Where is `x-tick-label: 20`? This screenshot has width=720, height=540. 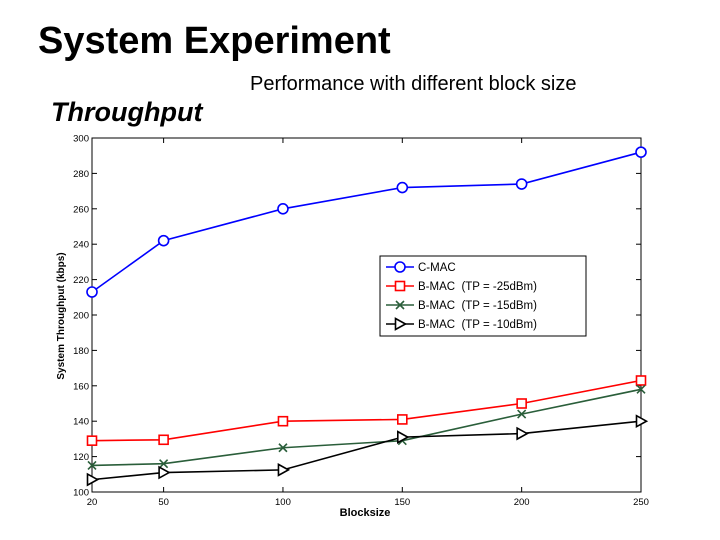
x-tick-label: 20 is located at coordinates (92, 502).